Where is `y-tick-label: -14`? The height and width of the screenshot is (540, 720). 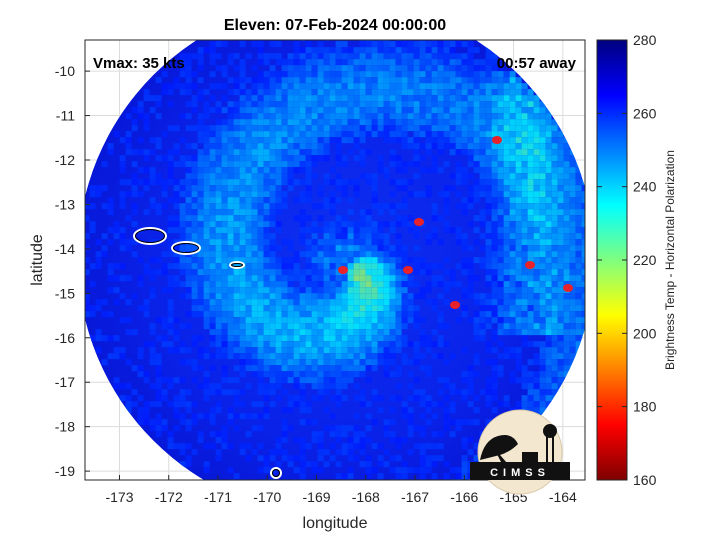 y-tick-label: -14 is located at coordinates (65, 249).